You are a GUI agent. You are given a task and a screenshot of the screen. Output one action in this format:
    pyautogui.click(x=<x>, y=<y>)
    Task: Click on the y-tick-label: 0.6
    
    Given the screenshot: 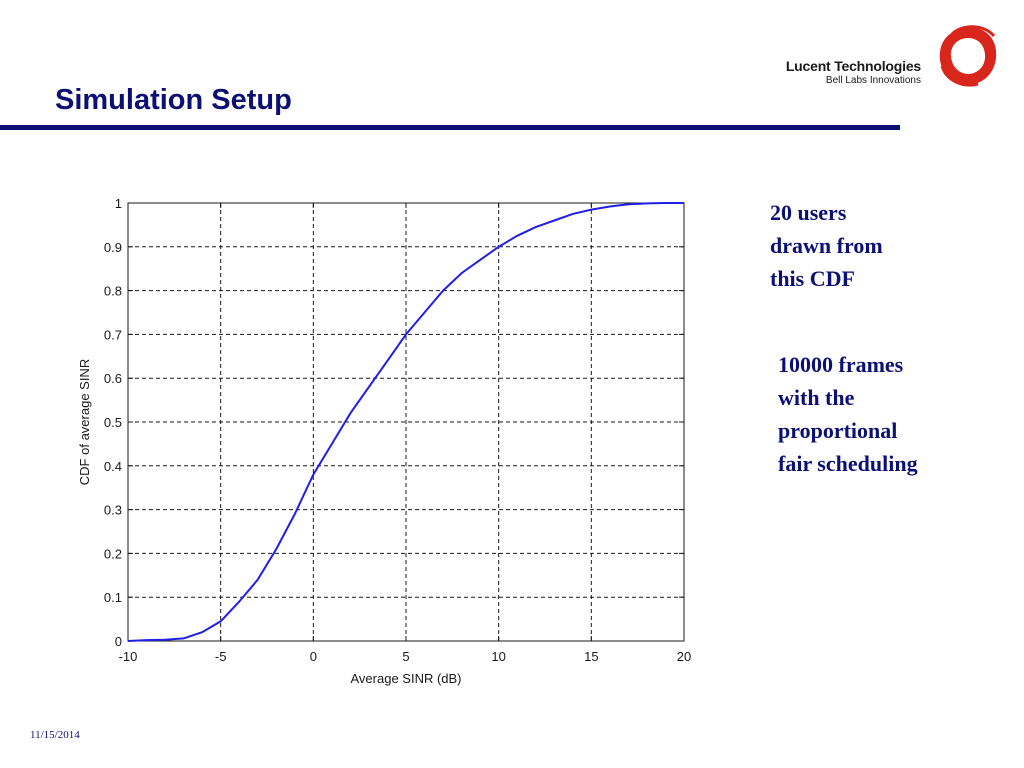 What is the action you would take?
    pyautogui.click(x=113, y=378)
    